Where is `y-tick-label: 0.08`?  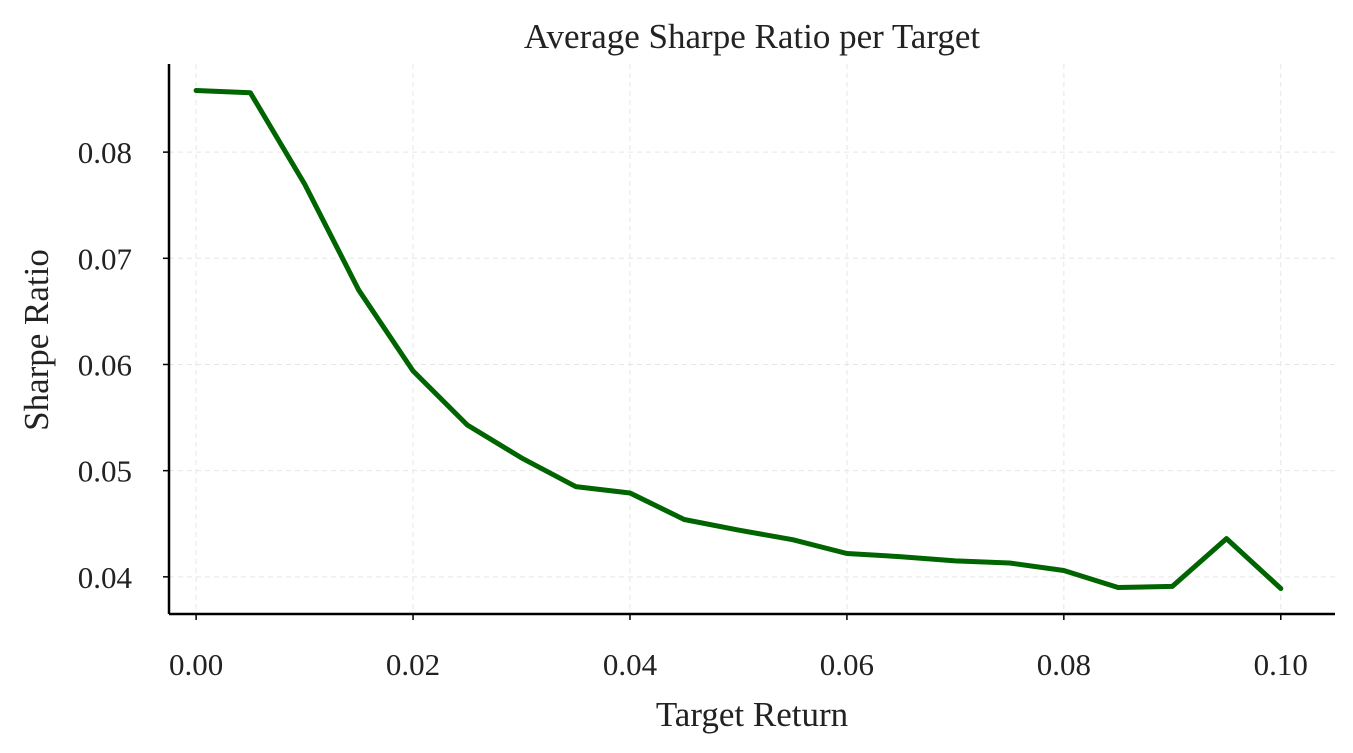
y-tick-label: 0.08 is located at coordinates (105, 152).